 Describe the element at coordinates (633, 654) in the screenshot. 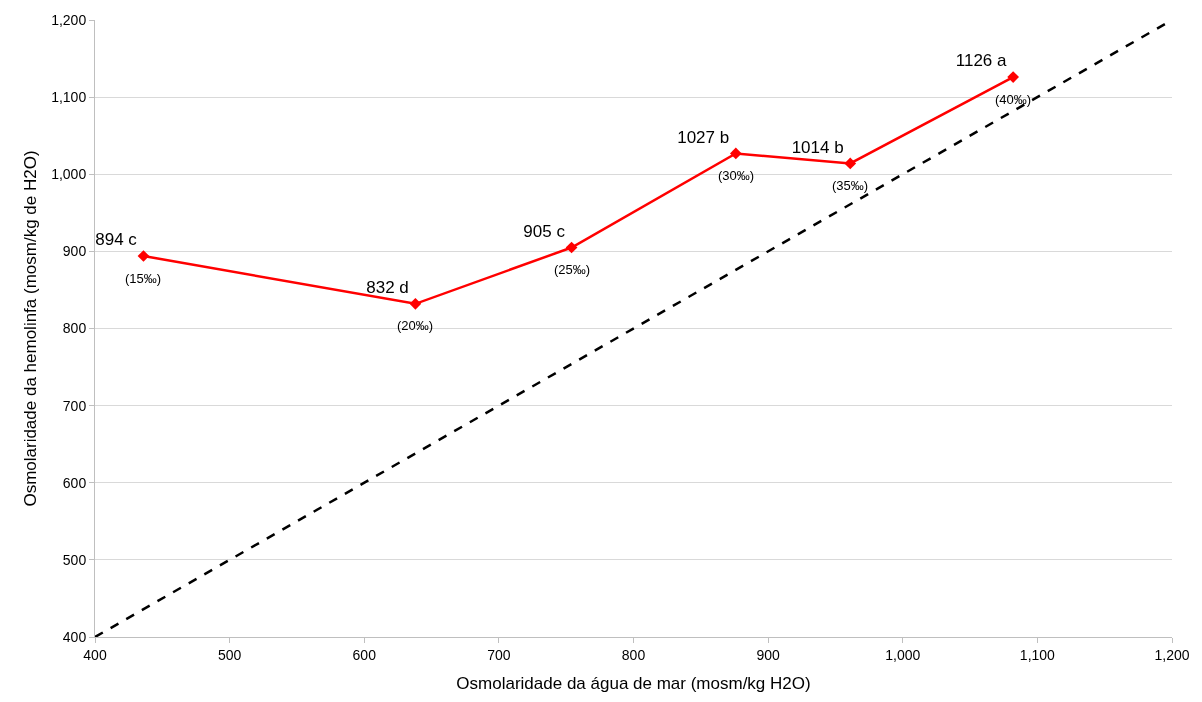

I see `x-tick-label: 800` at that location.